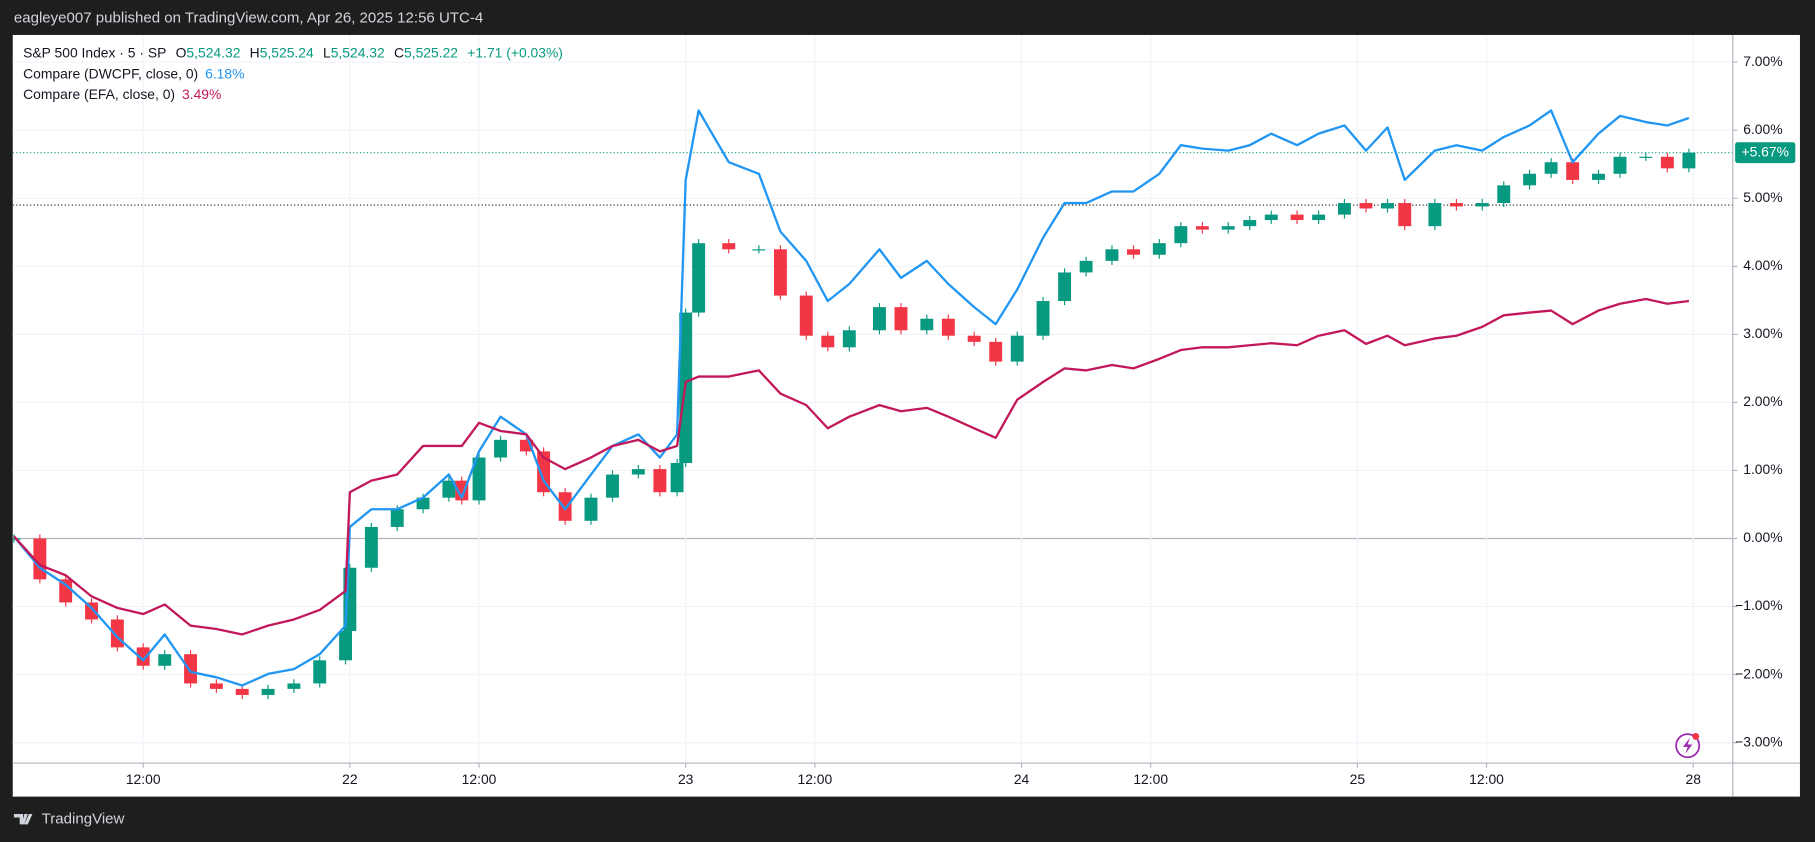 This screenshot has width=1815, height=842. Describe the element at coordinates (1762, 265) in the screenshot. I see `y-tick-label: 4.00%` at that location.